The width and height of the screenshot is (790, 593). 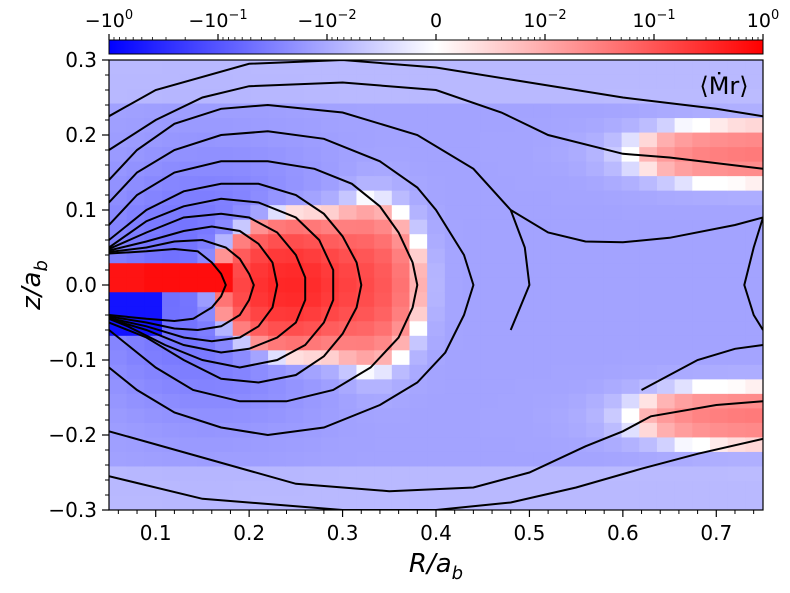 What do you see at coordinates (326, 20) in the screenshot?
I see `colorbar-tick-label: −10−2` at bounding box center [326, 20].